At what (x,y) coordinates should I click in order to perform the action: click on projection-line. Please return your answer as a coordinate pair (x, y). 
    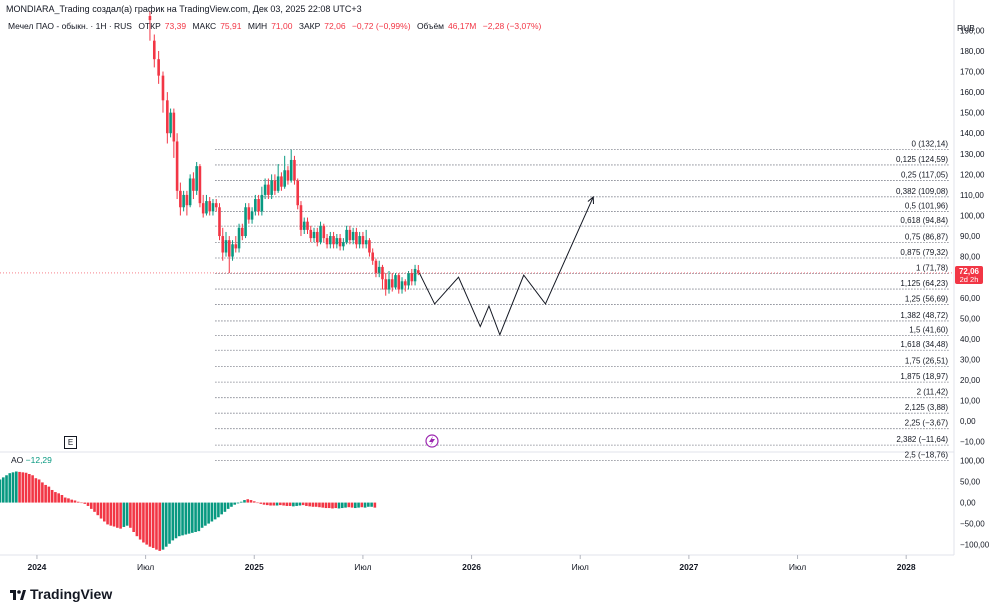
    Looking at the image, I should click on (506, 266).